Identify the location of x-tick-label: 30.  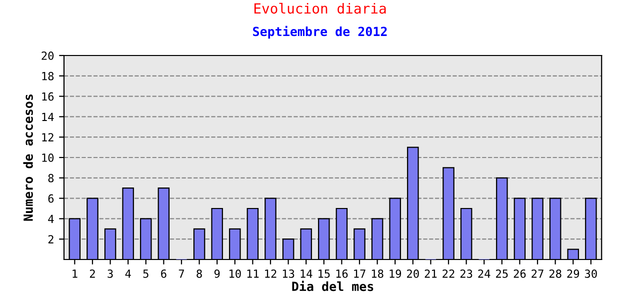
(590, 273).